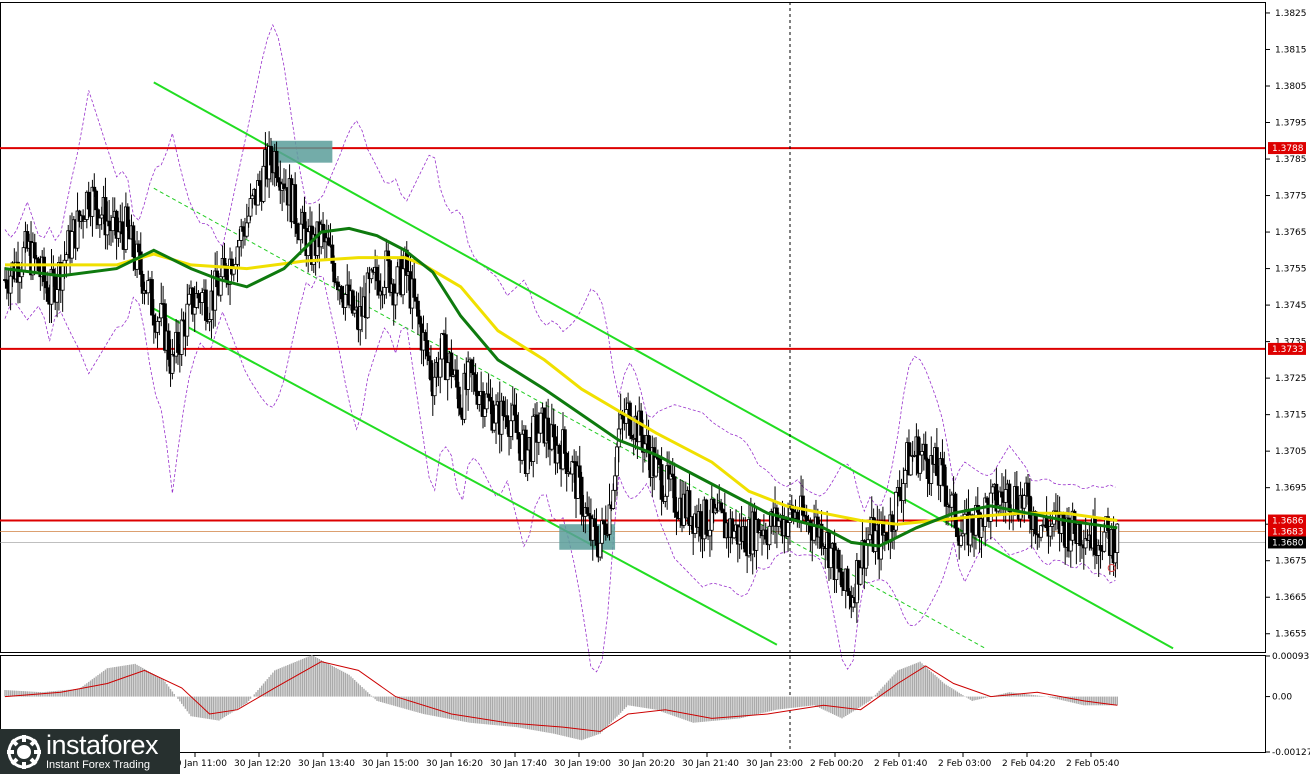 This screenshot has height=774, width=1310. I want to click on x-tick-label: 2 Feb 05:40, so click(1093, 764).